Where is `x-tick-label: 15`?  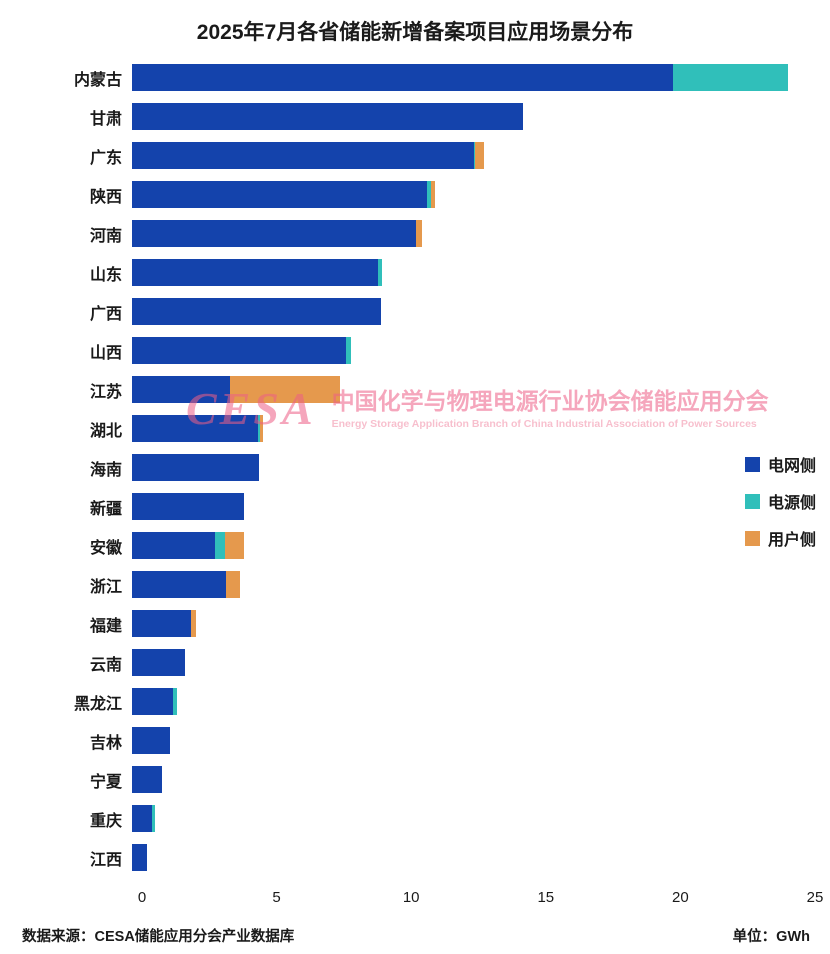
x-tick-label: 15 is located at coordinates (546, 897).